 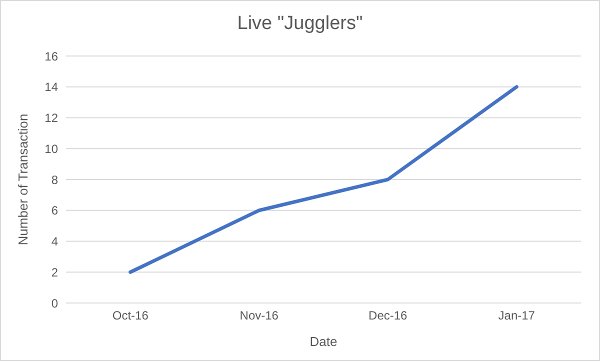 I want to click on y-tick-label: 14, so click(x=51, y=87).